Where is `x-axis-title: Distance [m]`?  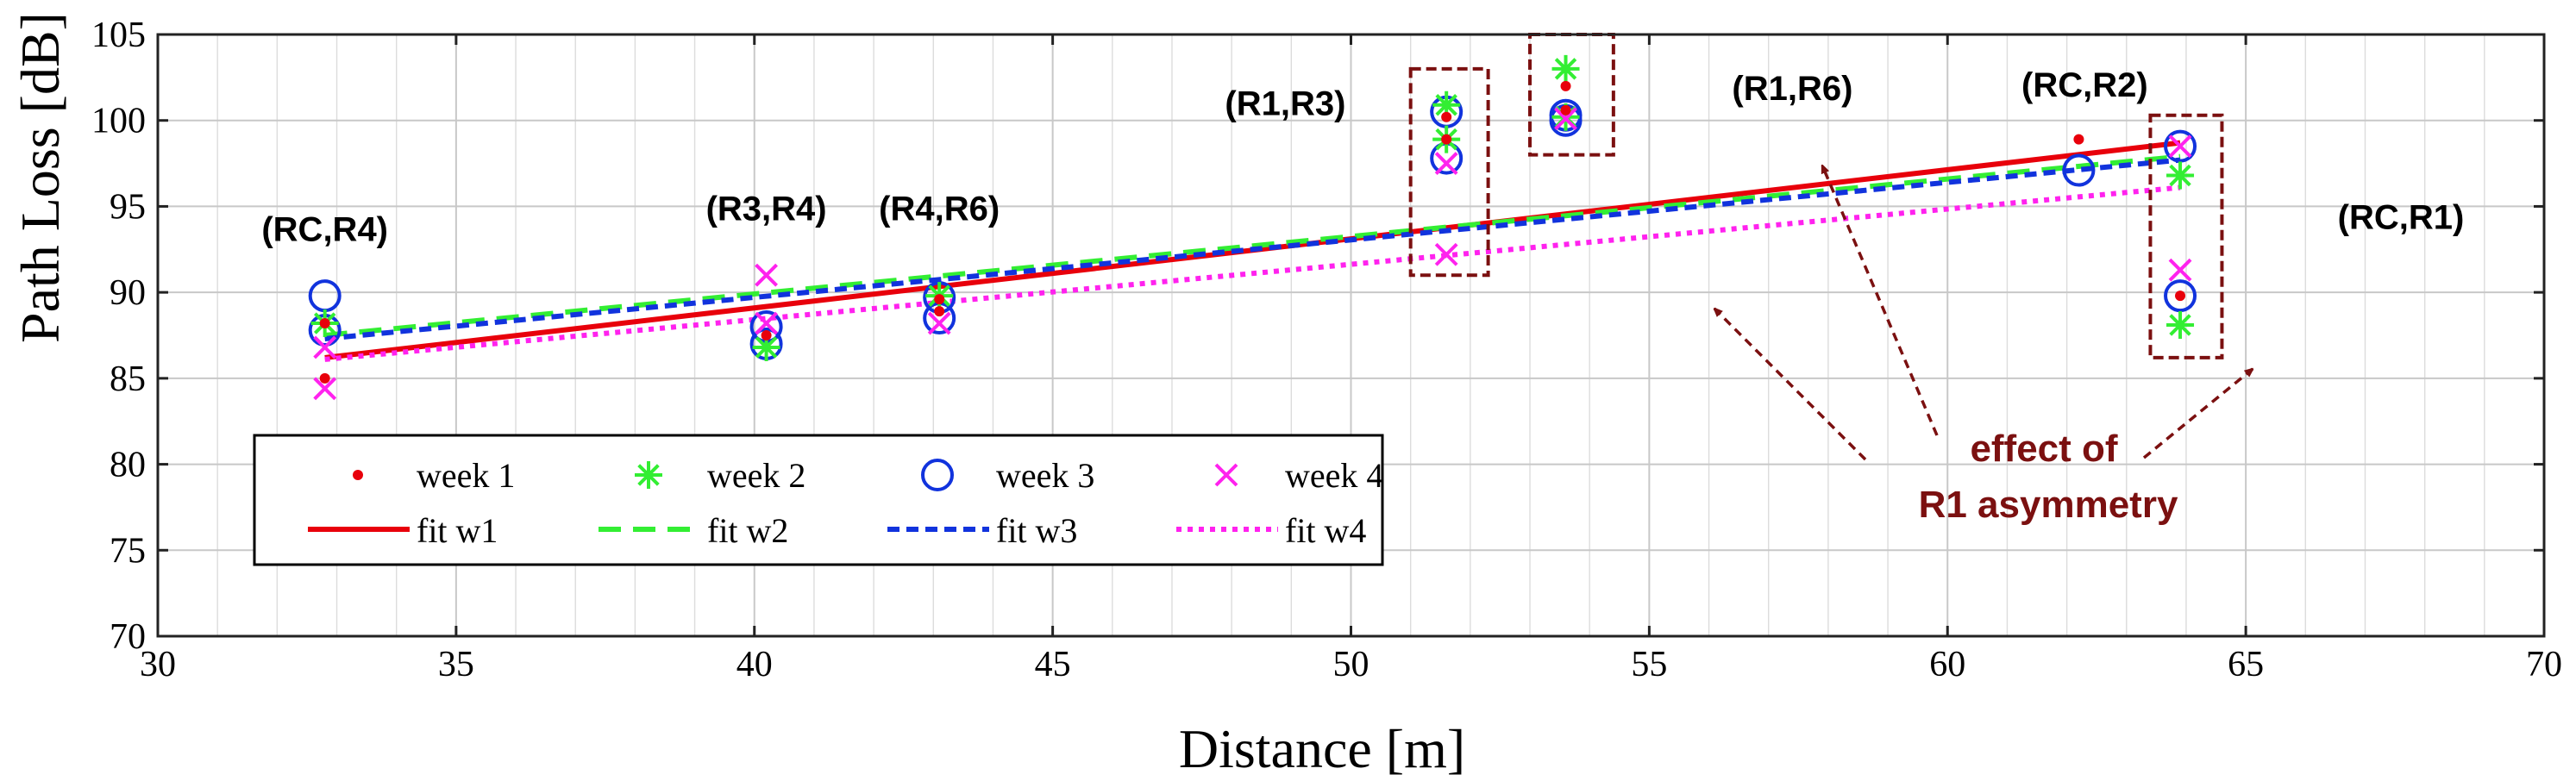
x-axis-title: Distance [m] is located at coordinates (1322, 748).